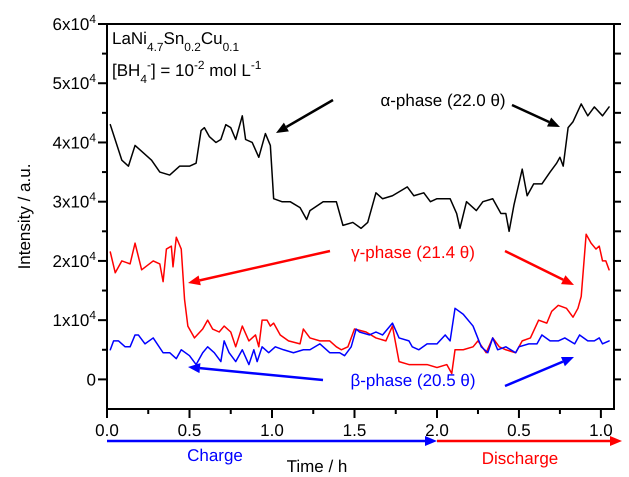 This screenshot has width=629, height=477. Describe the element at coordinates (437, 430) in the screenshot. I see `x-tick-label: 2.0` at that location.